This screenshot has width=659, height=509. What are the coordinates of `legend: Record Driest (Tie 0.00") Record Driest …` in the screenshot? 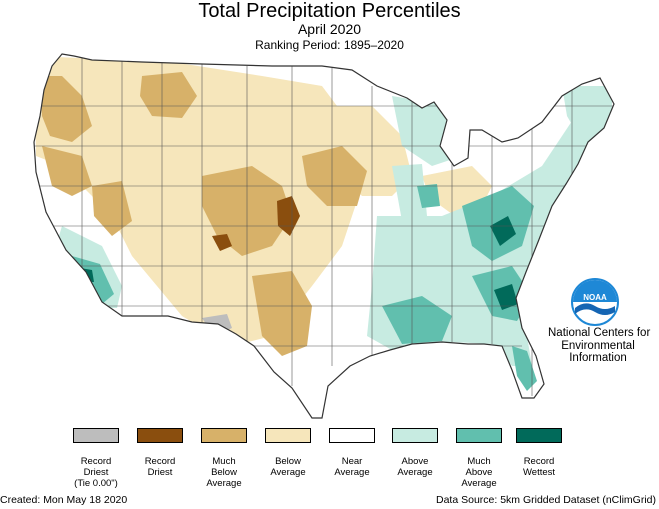 It's located at (329, 460).